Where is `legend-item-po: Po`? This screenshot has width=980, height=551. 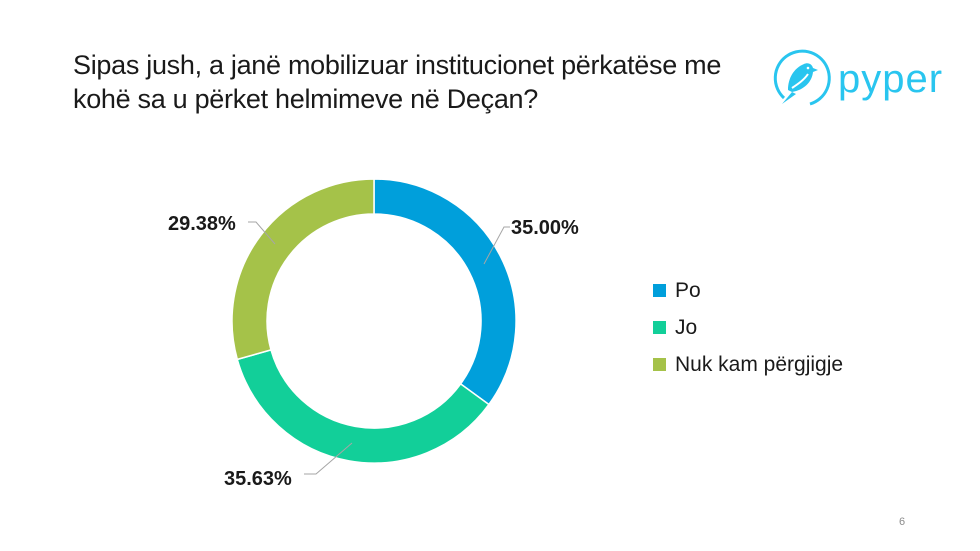
legend-item-po: Po is located at coordinates (748, 290).